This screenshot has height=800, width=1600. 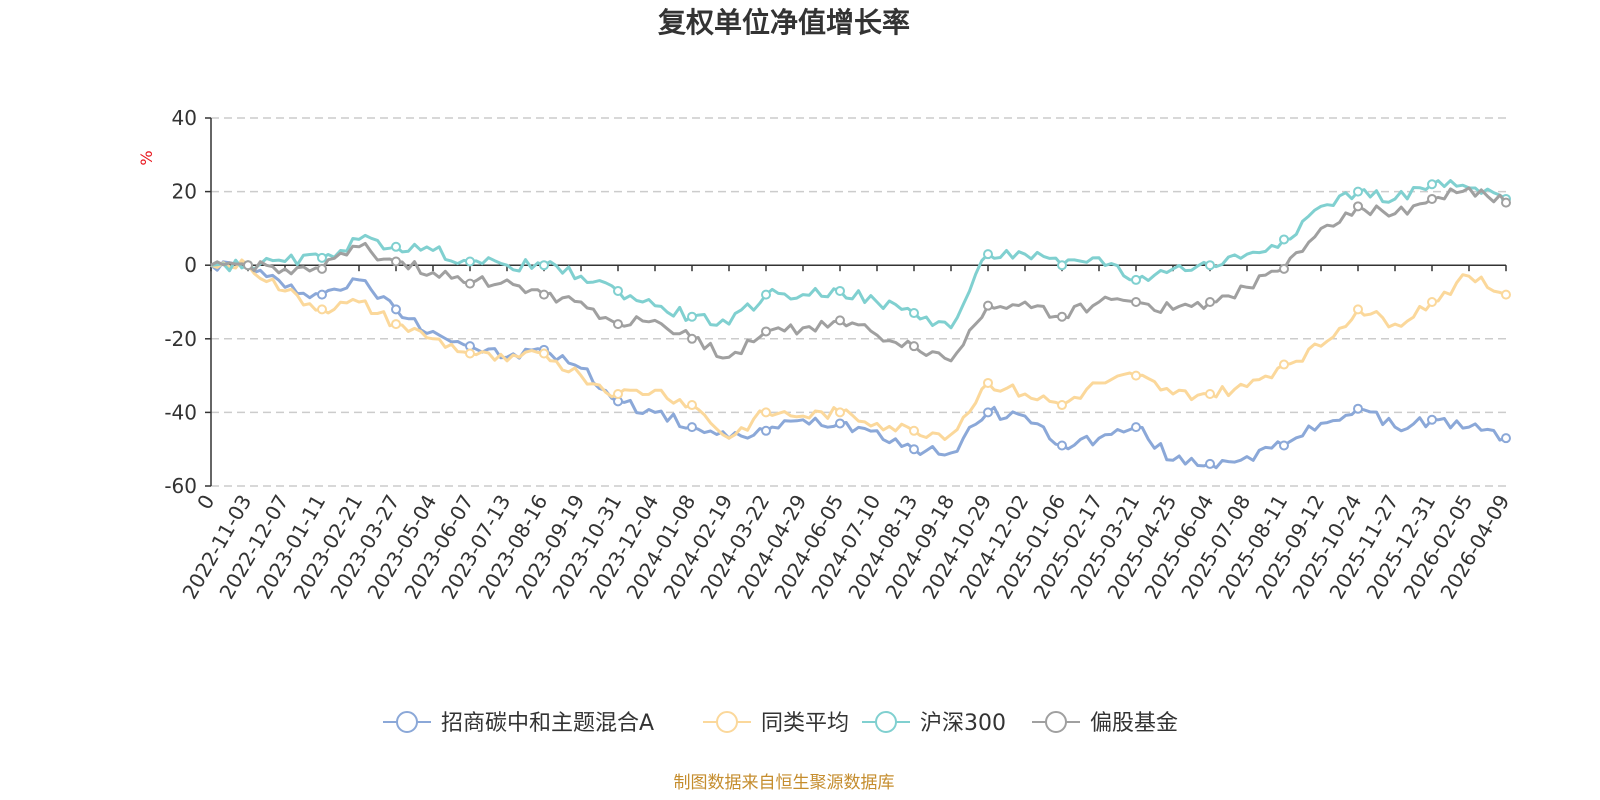 What do you see at coordinates (784, 22) in the screenshot?
I see `chart-title: 复权单位净值增长率` at bounding box center [784, 22].